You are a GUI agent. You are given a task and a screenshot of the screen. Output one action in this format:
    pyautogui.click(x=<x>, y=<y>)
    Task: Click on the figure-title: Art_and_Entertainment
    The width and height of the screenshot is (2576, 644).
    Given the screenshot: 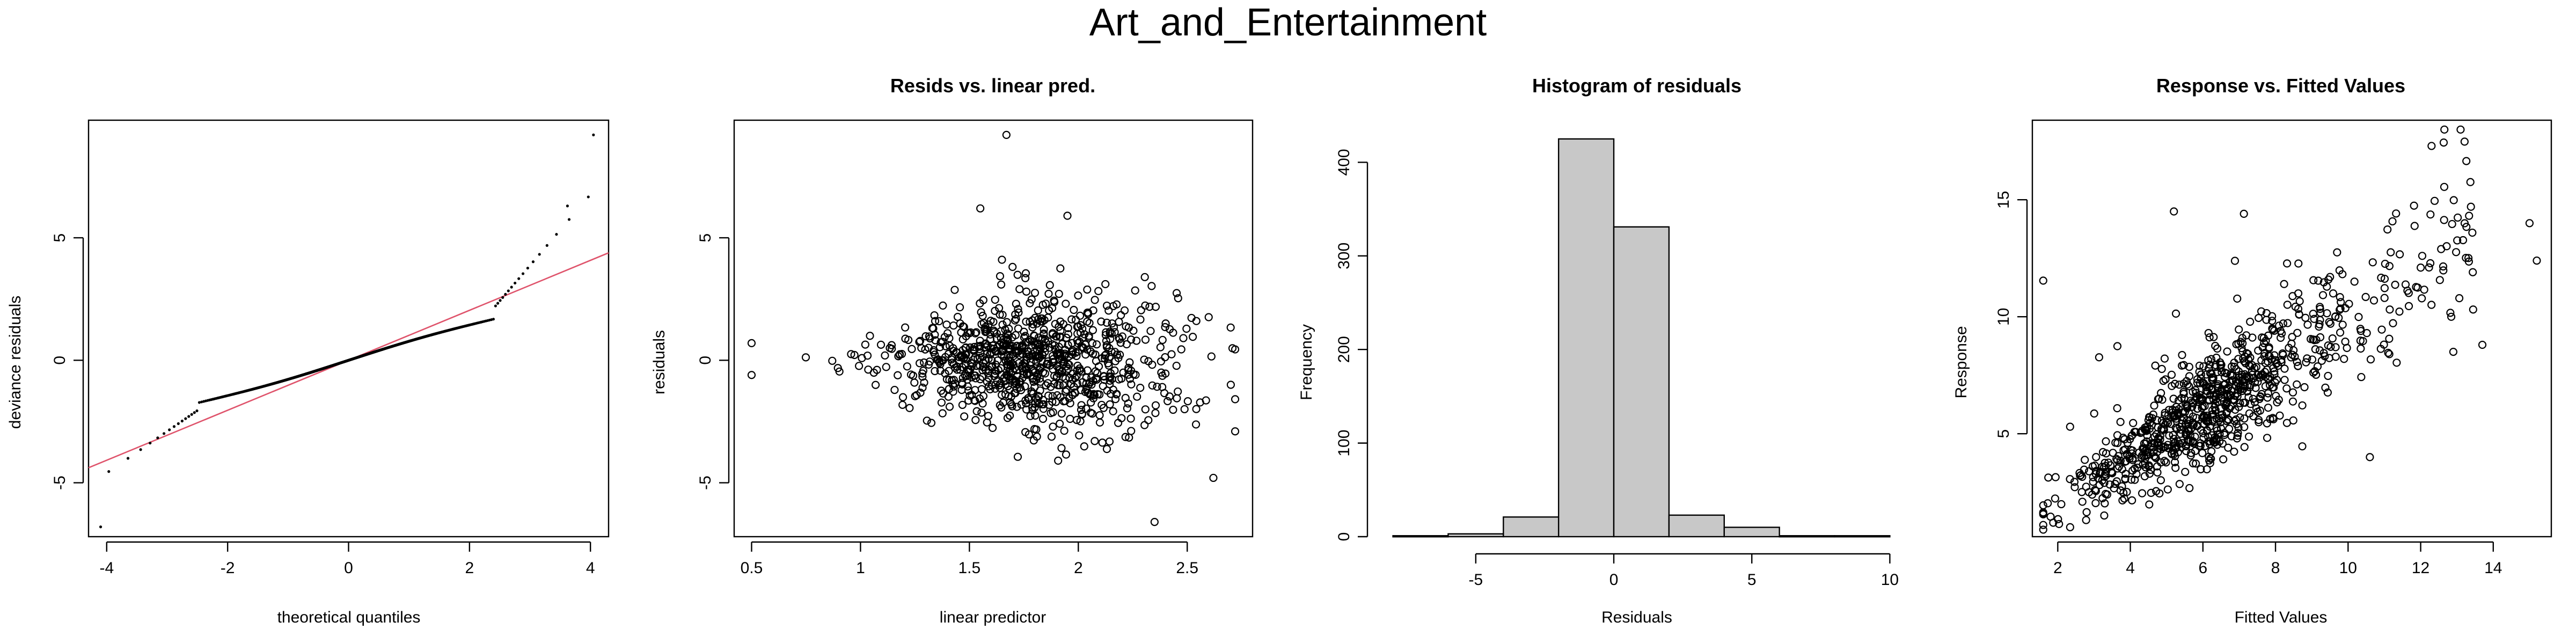 What is the action you would take?
    pyautogui.click(x=1288, y=22)
    